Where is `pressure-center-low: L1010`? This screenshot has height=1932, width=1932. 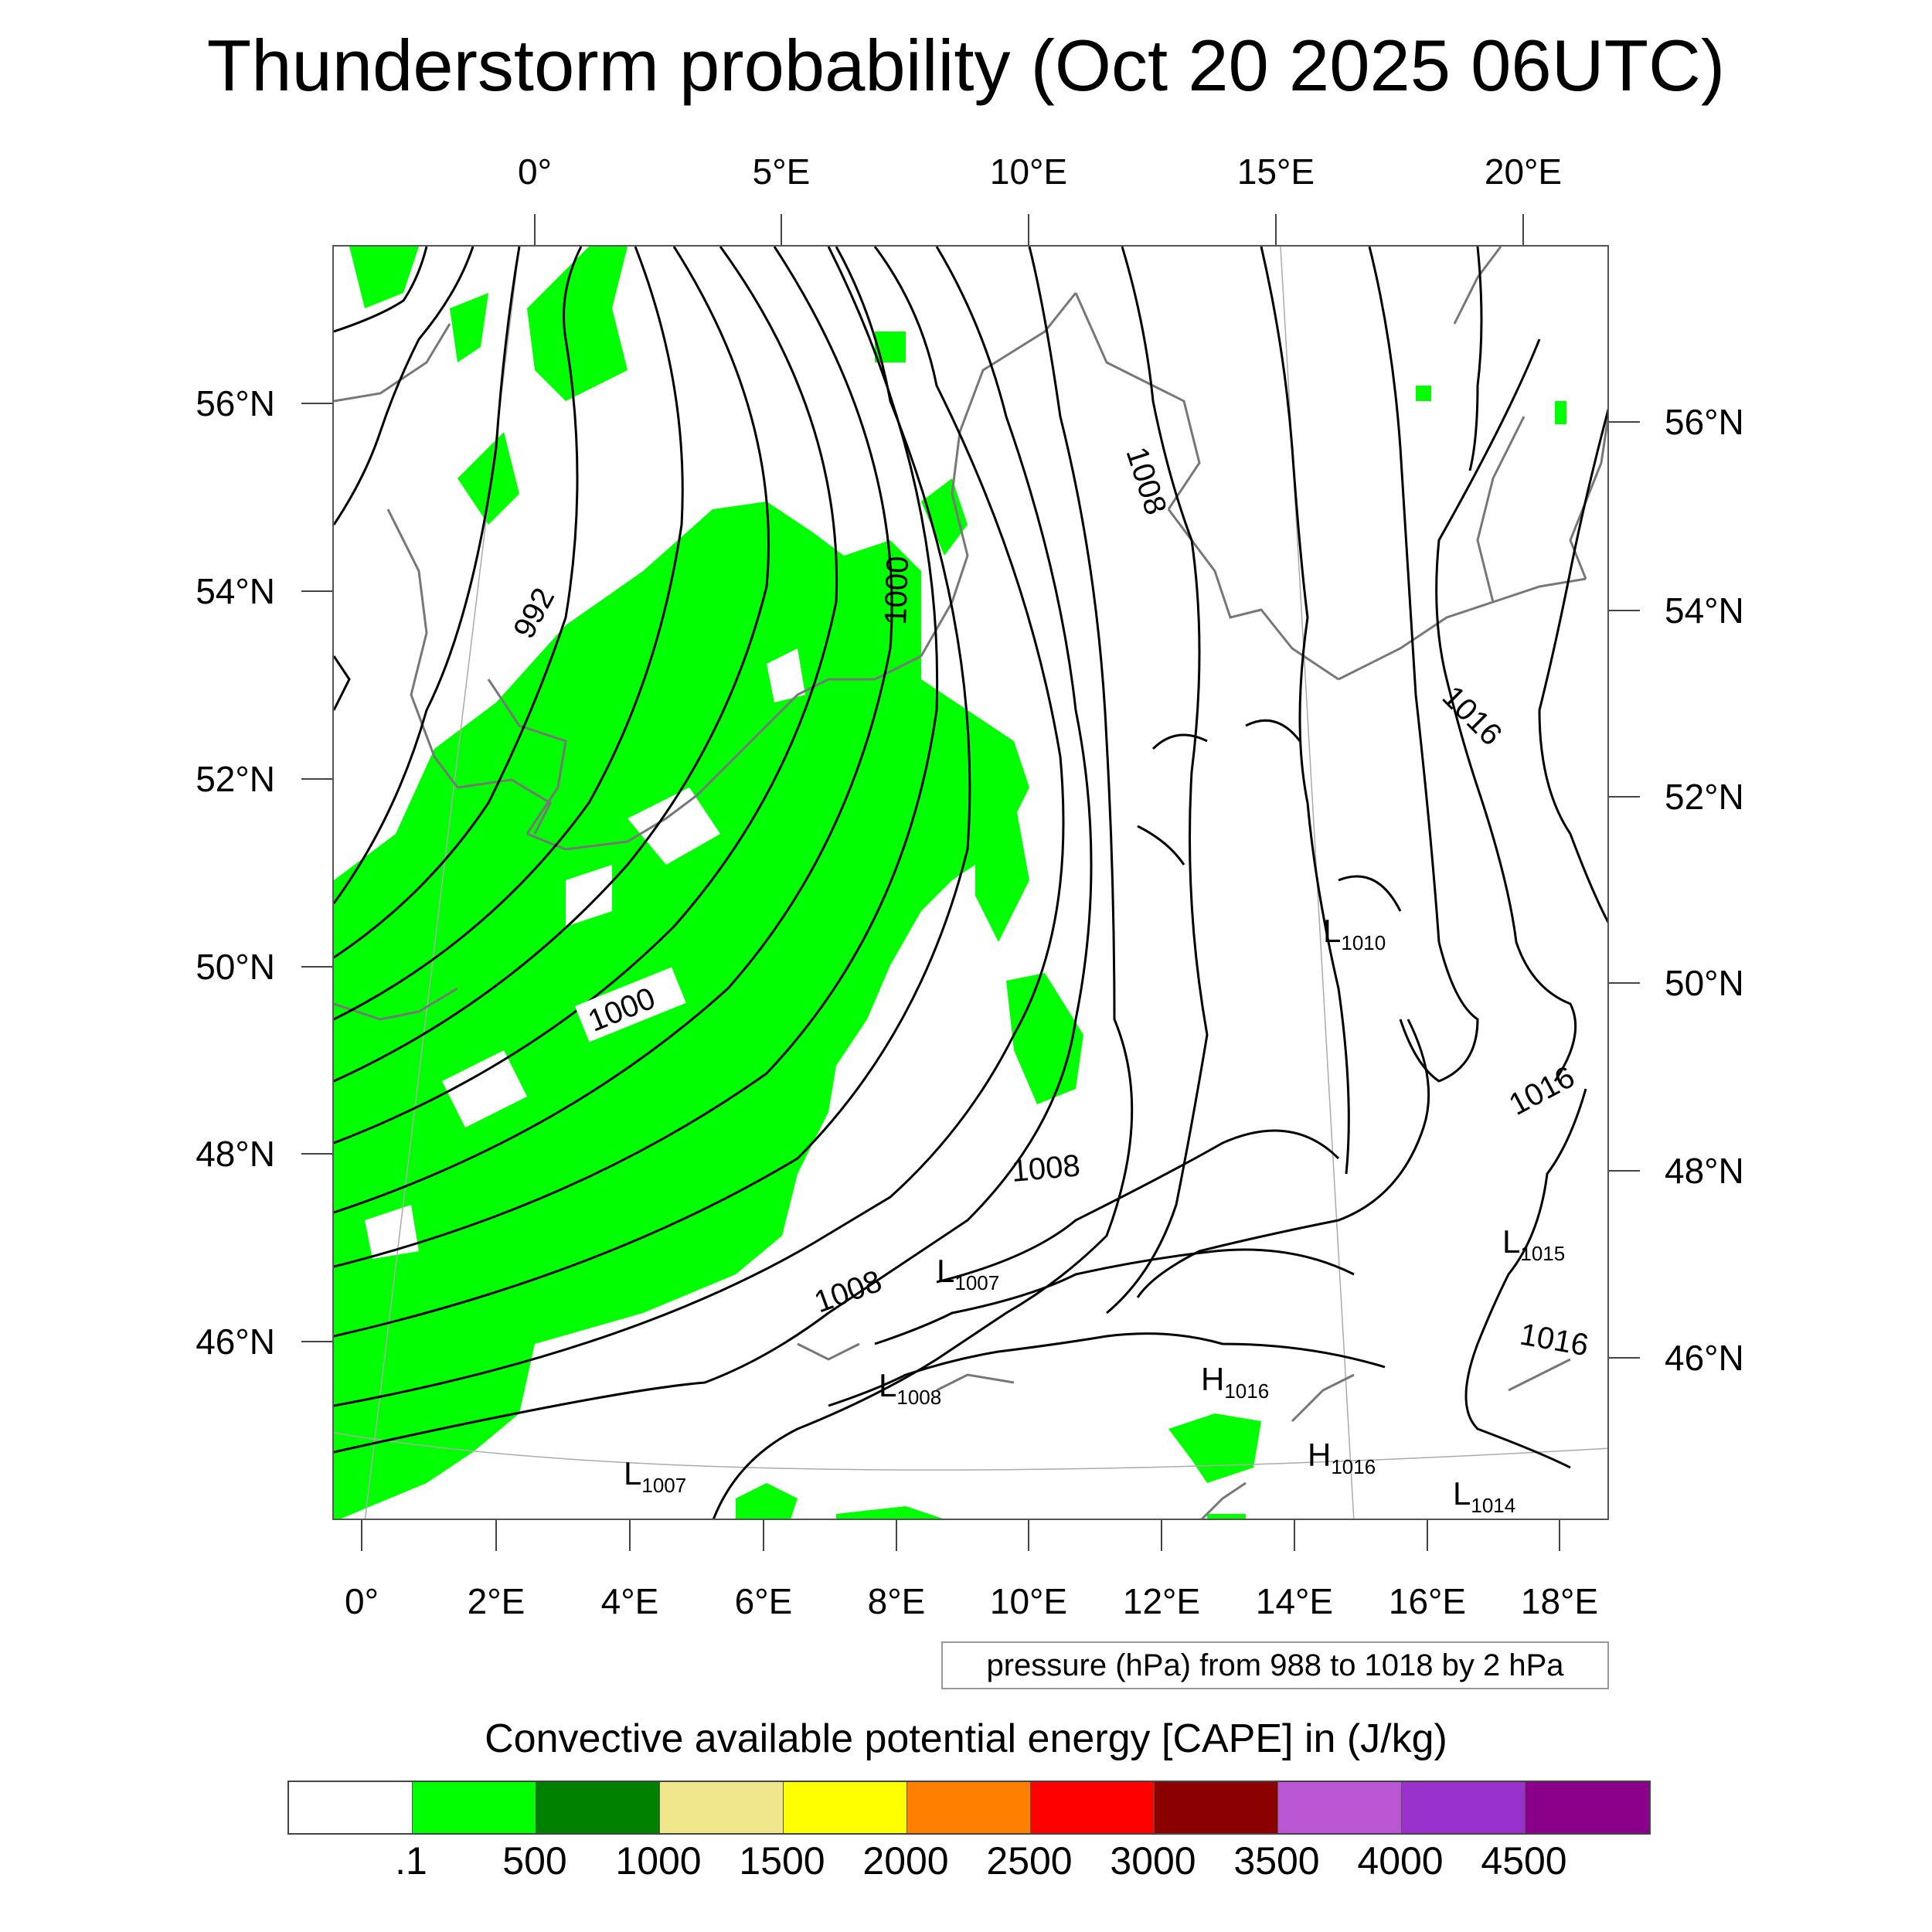
pressure-center-low: L1010 is located at coordinates (1355, 934).